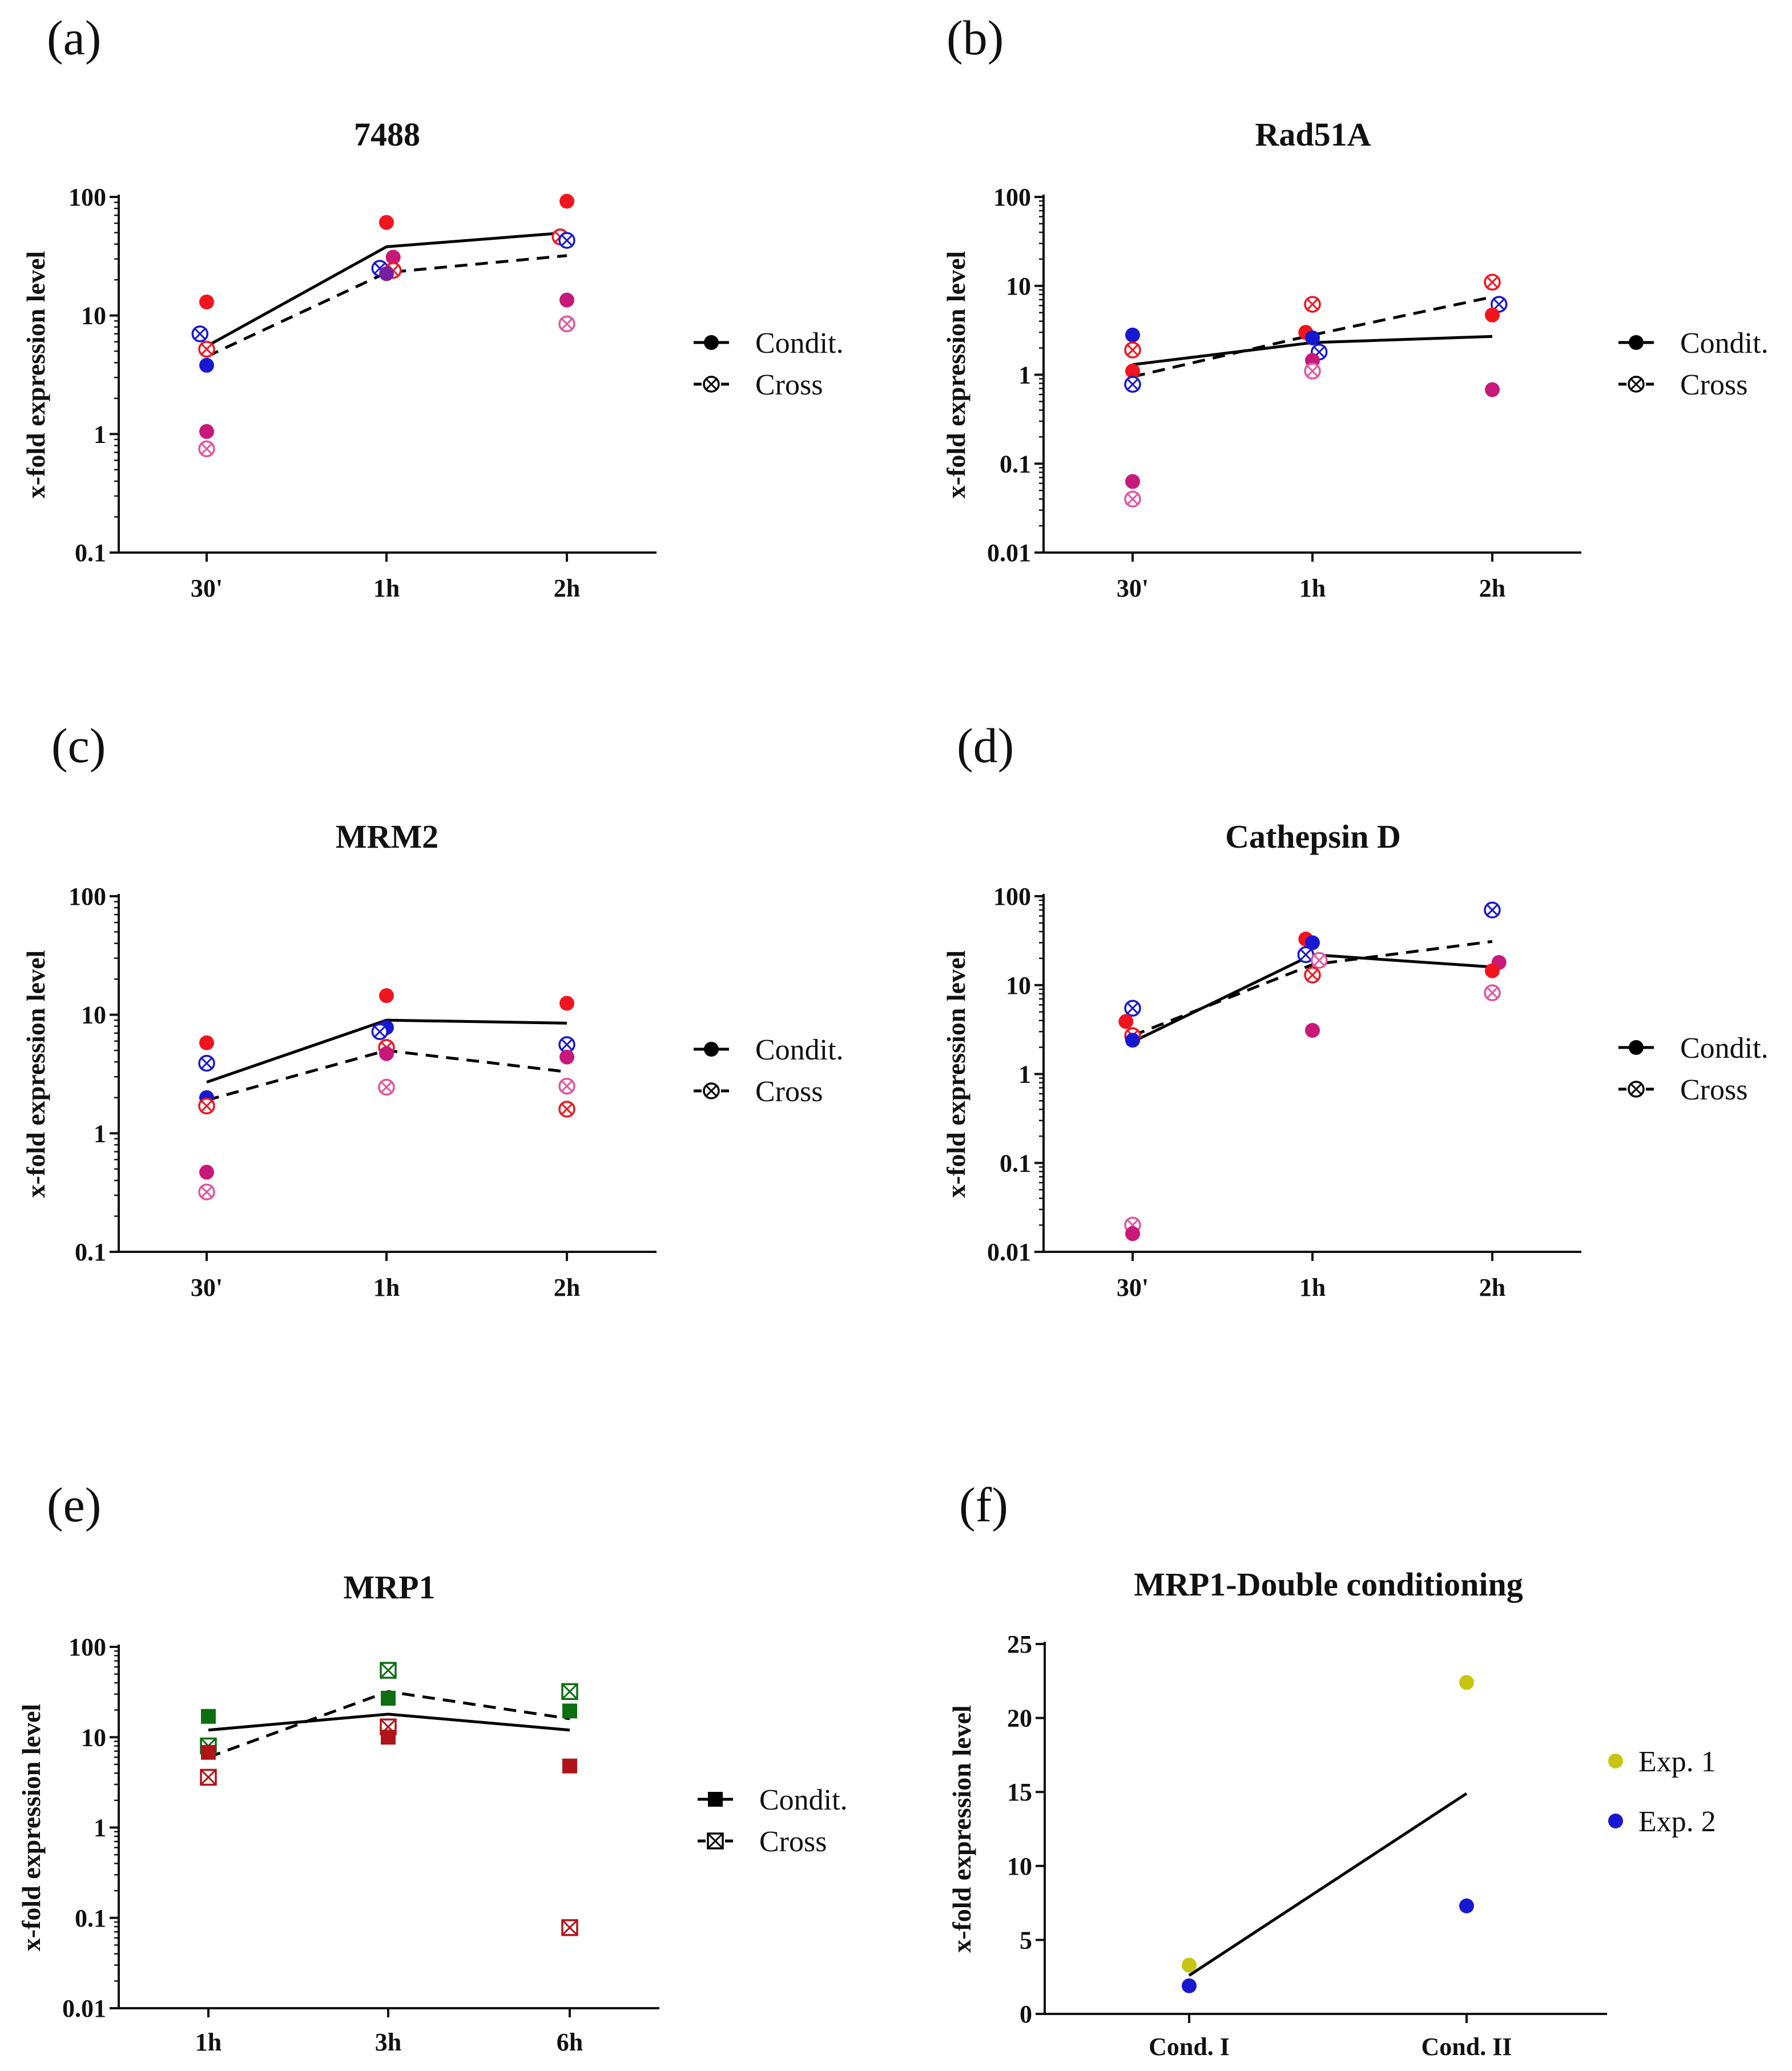  Describe the element at coordinates (1662, 1822) in the screenshot. I see `legend-item: Exp. 2` at that location.